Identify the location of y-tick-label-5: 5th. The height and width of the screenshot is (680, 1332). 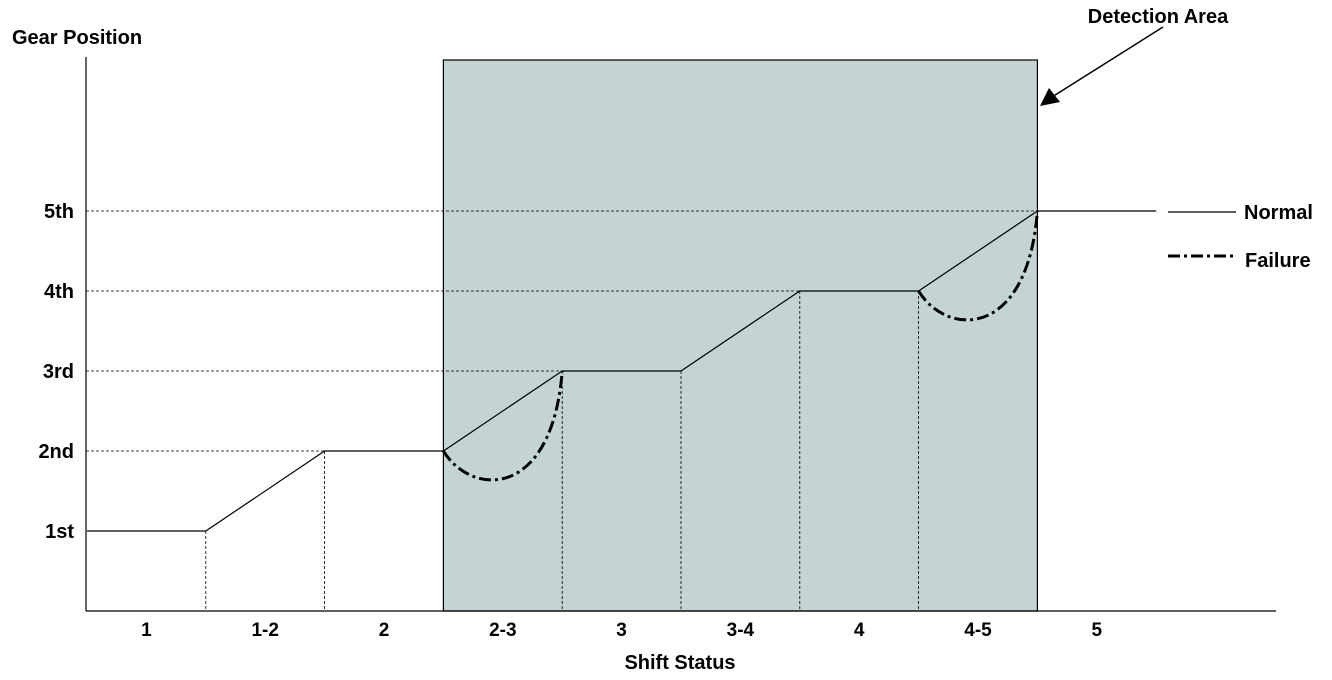
(59, 212).